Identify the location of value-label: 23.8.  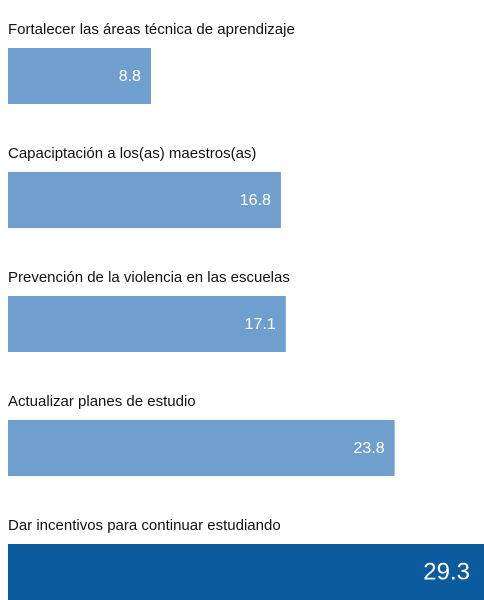
(369, 448).